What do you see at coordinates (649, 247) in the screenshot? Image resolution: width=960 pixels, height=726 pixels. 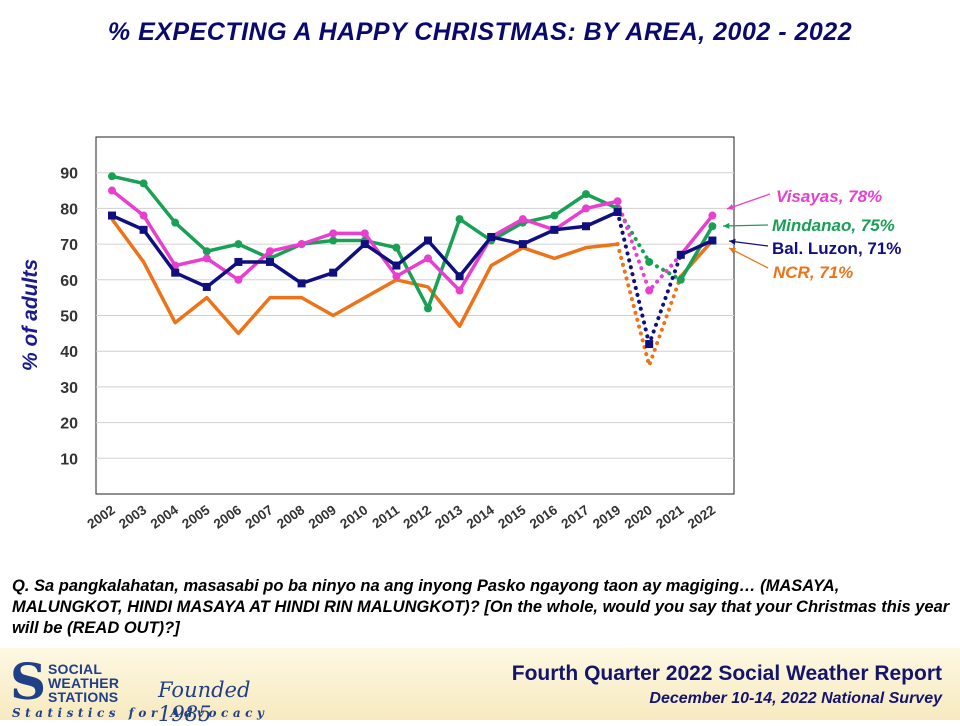 I see `series-dotted-visayas` at bounding box center [649, 247].